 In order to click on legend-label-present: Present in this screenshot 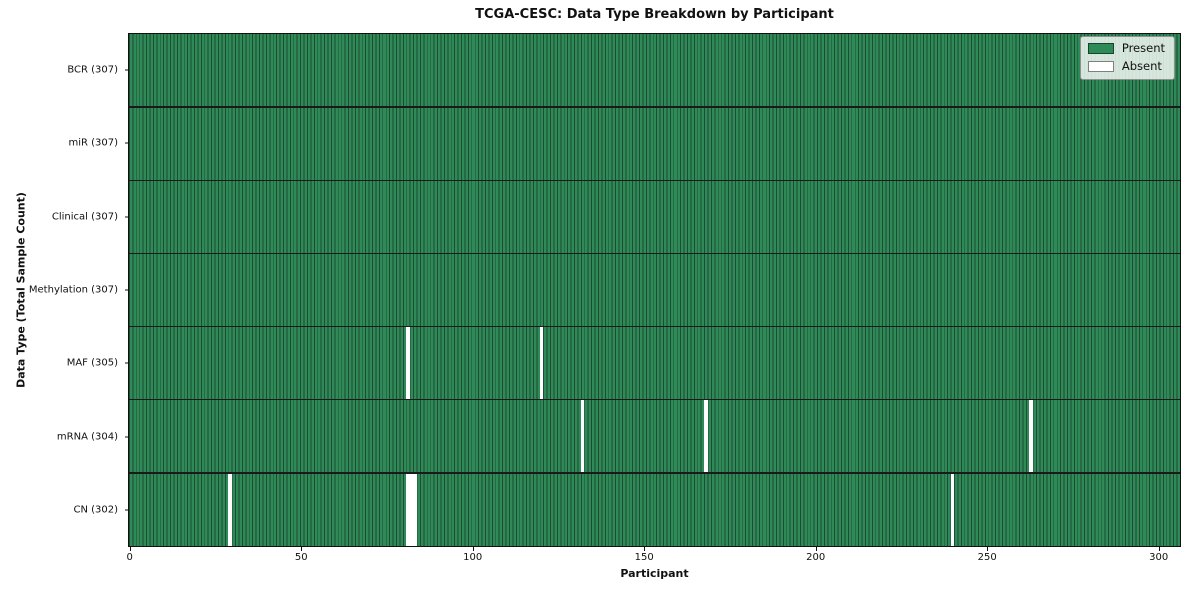, I will do `click(1143, 48)`.